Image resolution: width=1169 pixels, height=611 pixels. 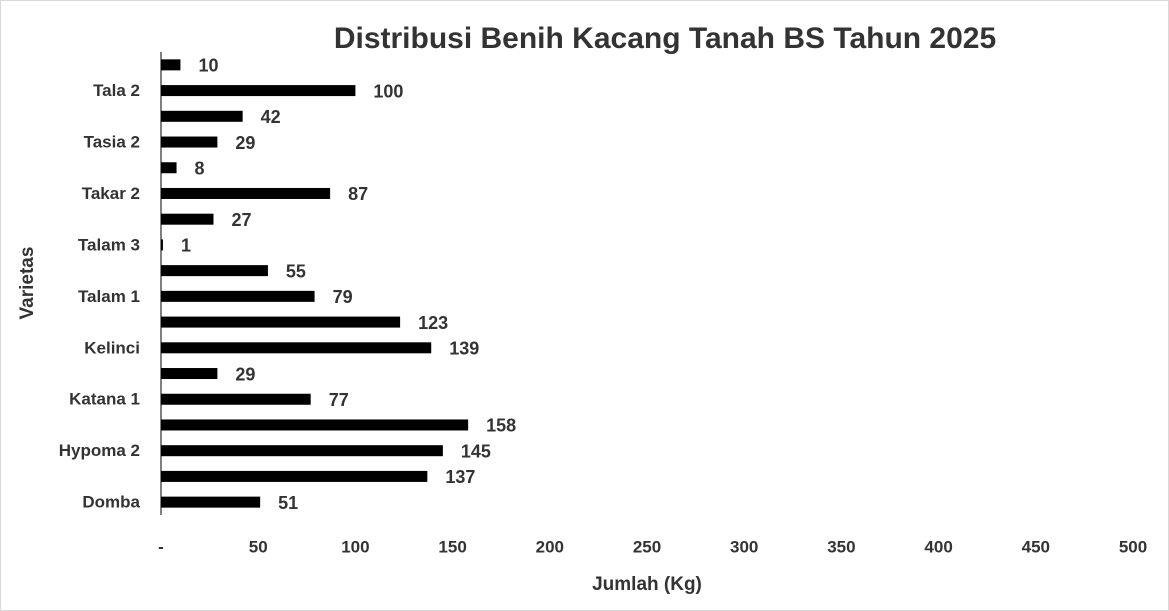 I want to click on x-tick-label: 450, so click(x=1036, y=546).